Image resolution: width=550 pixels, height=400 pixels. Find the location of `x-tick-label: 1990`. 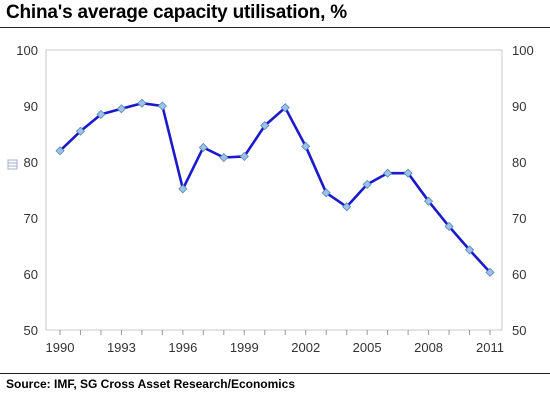

x-tick-label: 1990 is located at coordinates (60, 347).